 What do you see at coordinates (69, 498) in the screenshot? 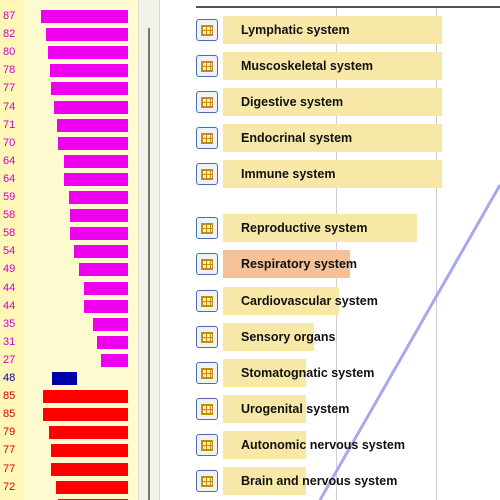
I see `histogram-row: 70` at bounding box center [69, 498].